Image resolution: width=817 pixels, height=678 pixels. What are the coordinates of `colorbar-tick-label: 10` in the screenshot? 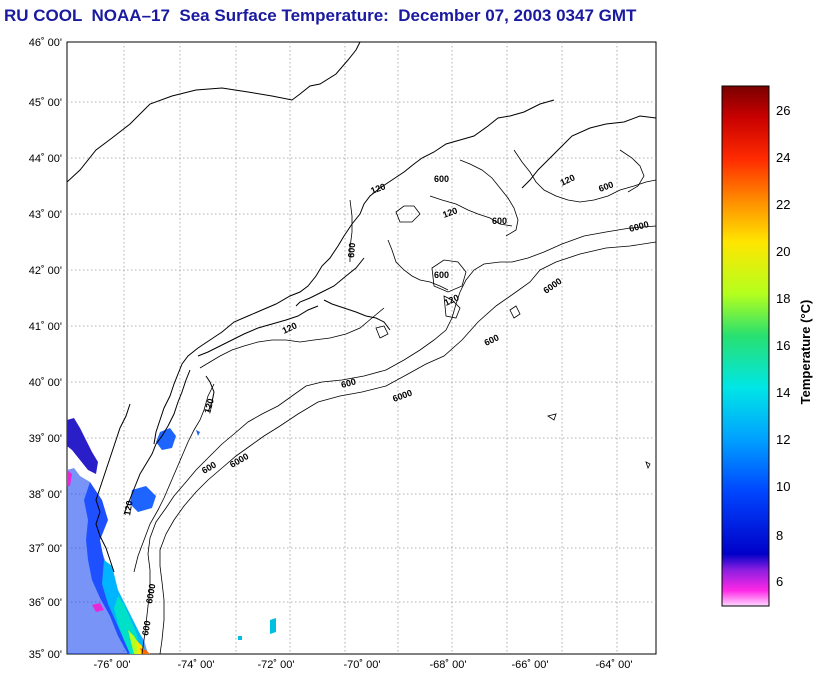 It's located at (783, 486).